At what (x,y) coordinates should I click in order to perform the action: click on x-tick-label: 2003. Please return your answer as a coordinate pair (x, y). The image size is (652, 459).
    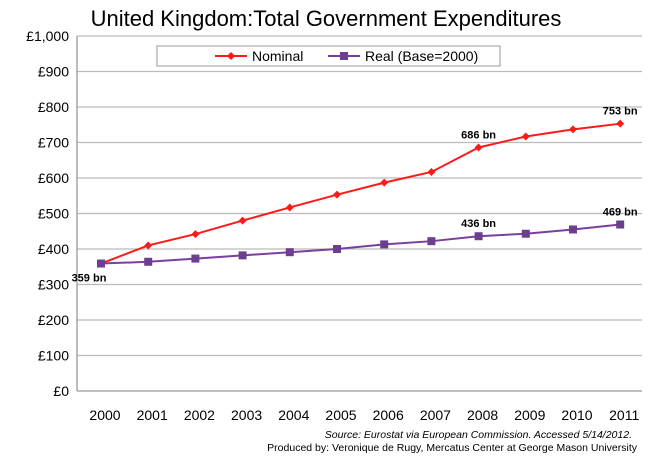
    Looking at the image, I should click on (246, 415).